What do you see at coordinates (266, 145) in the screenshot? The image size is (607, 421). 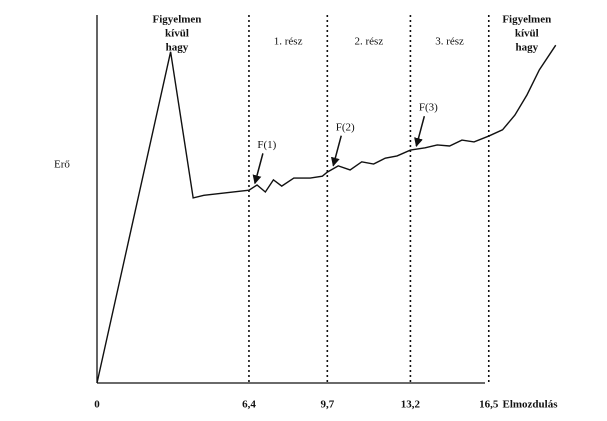 I see `force-label: F(1)` at bounding box center [266, 145].